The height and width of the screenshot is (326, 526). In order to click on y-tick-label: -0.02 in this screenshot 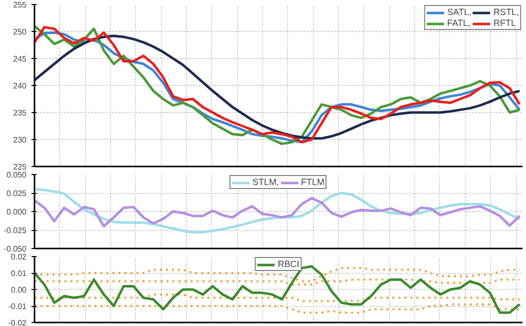, I will do `click(18, 322)`.